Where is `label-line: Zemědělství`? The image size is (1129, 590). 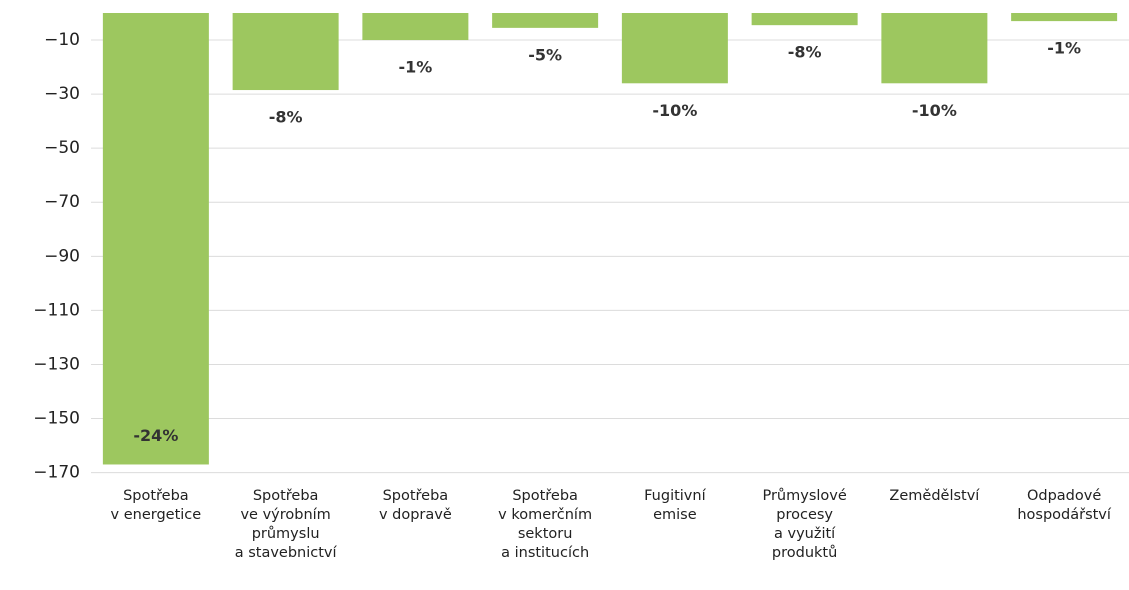
label-line: Zemědělství is located at coordinates (934, 496).